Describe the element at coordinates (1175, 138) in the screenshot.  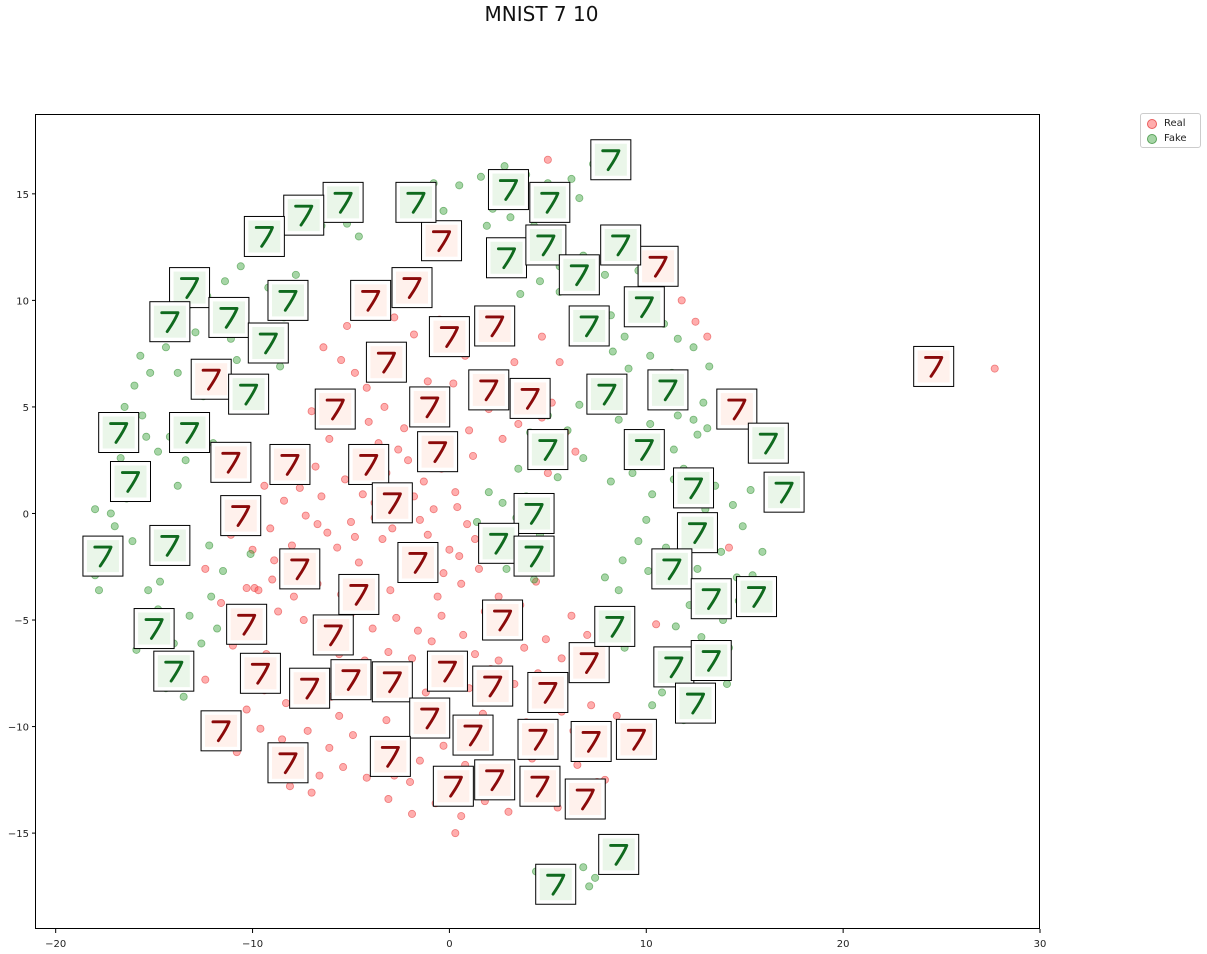
I see `legend-label-fake: Fake` at that location.